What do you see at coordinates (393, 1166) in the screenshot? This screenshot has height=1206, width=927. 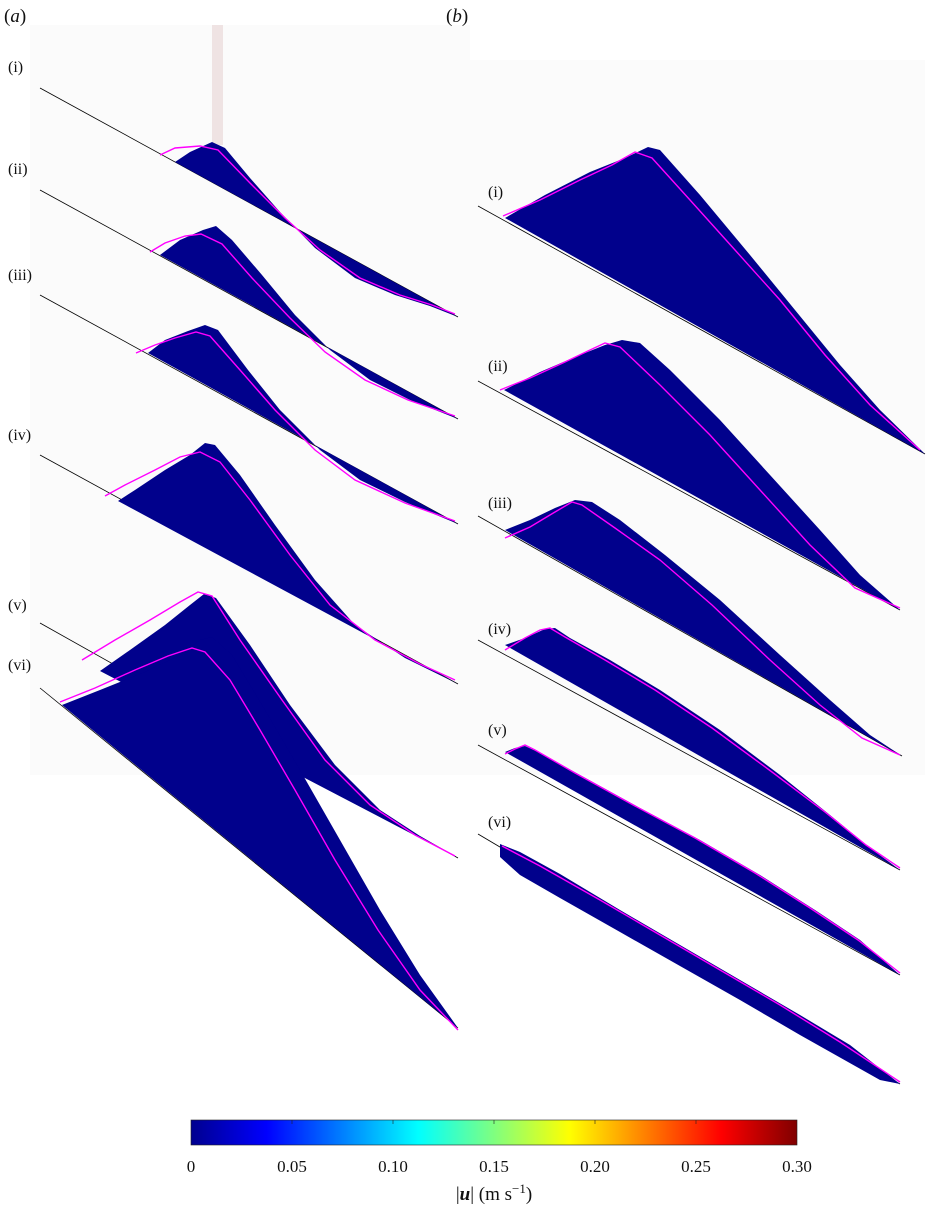 I see `colorbar-tick-label: 0.10` at bounding box center [393, 1166].